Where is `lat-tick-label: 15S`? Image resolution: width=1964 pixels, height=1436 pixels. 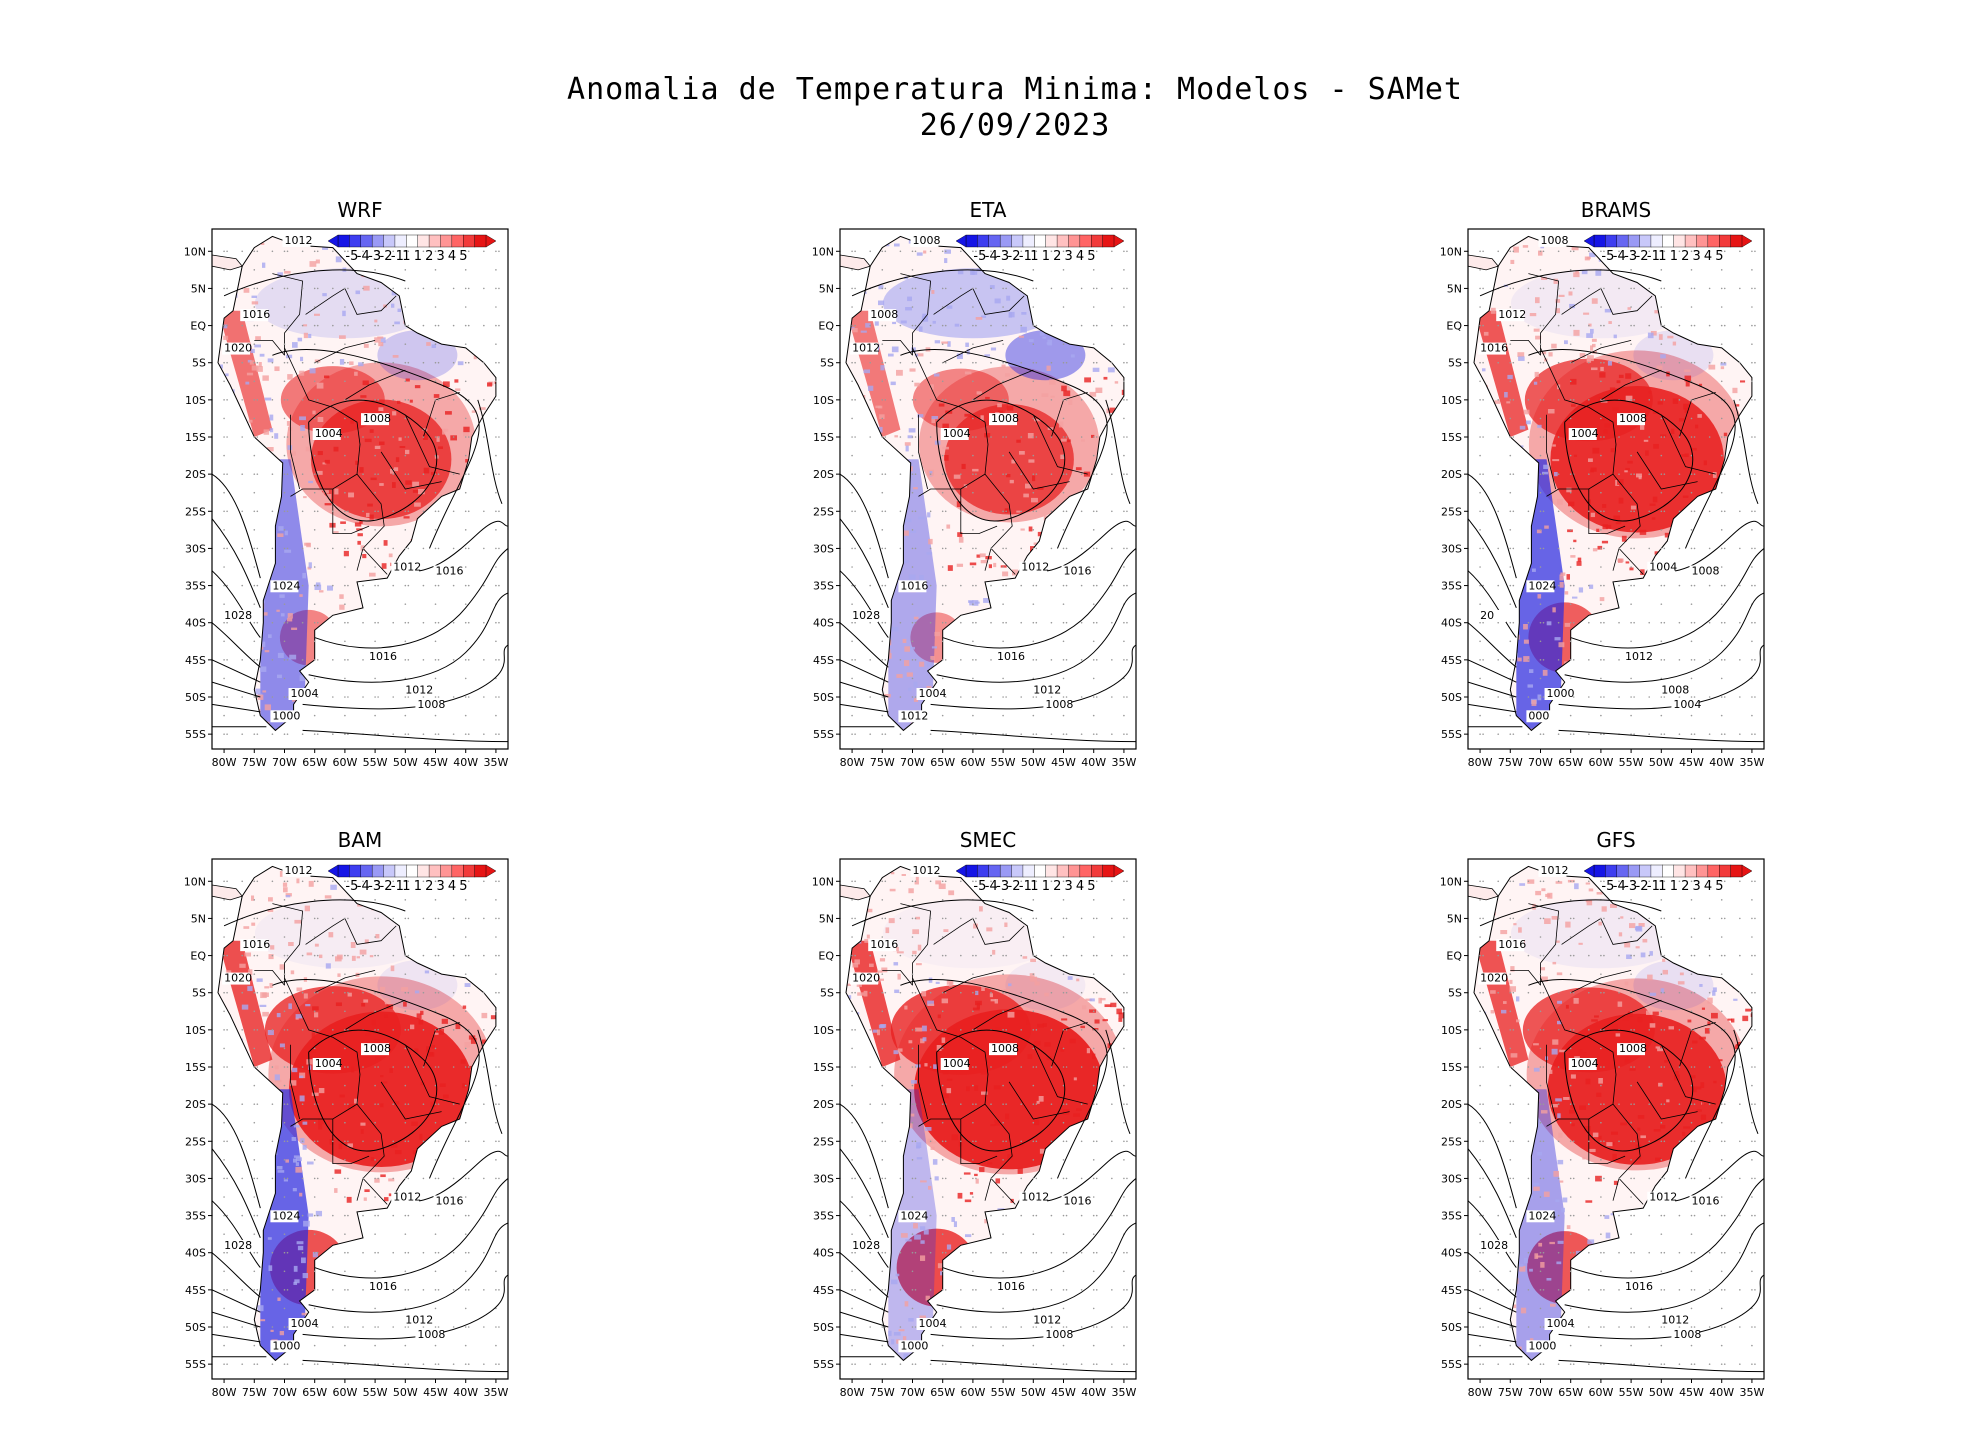 lat-tick-label: 15S is located at coordinates (1451, 437).